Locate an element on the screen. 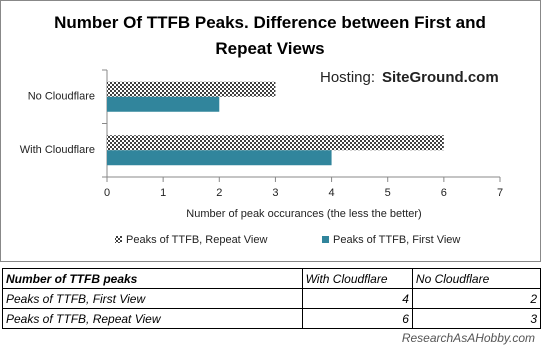  x-tick-label: 7 is located at coordinates (500, 193).